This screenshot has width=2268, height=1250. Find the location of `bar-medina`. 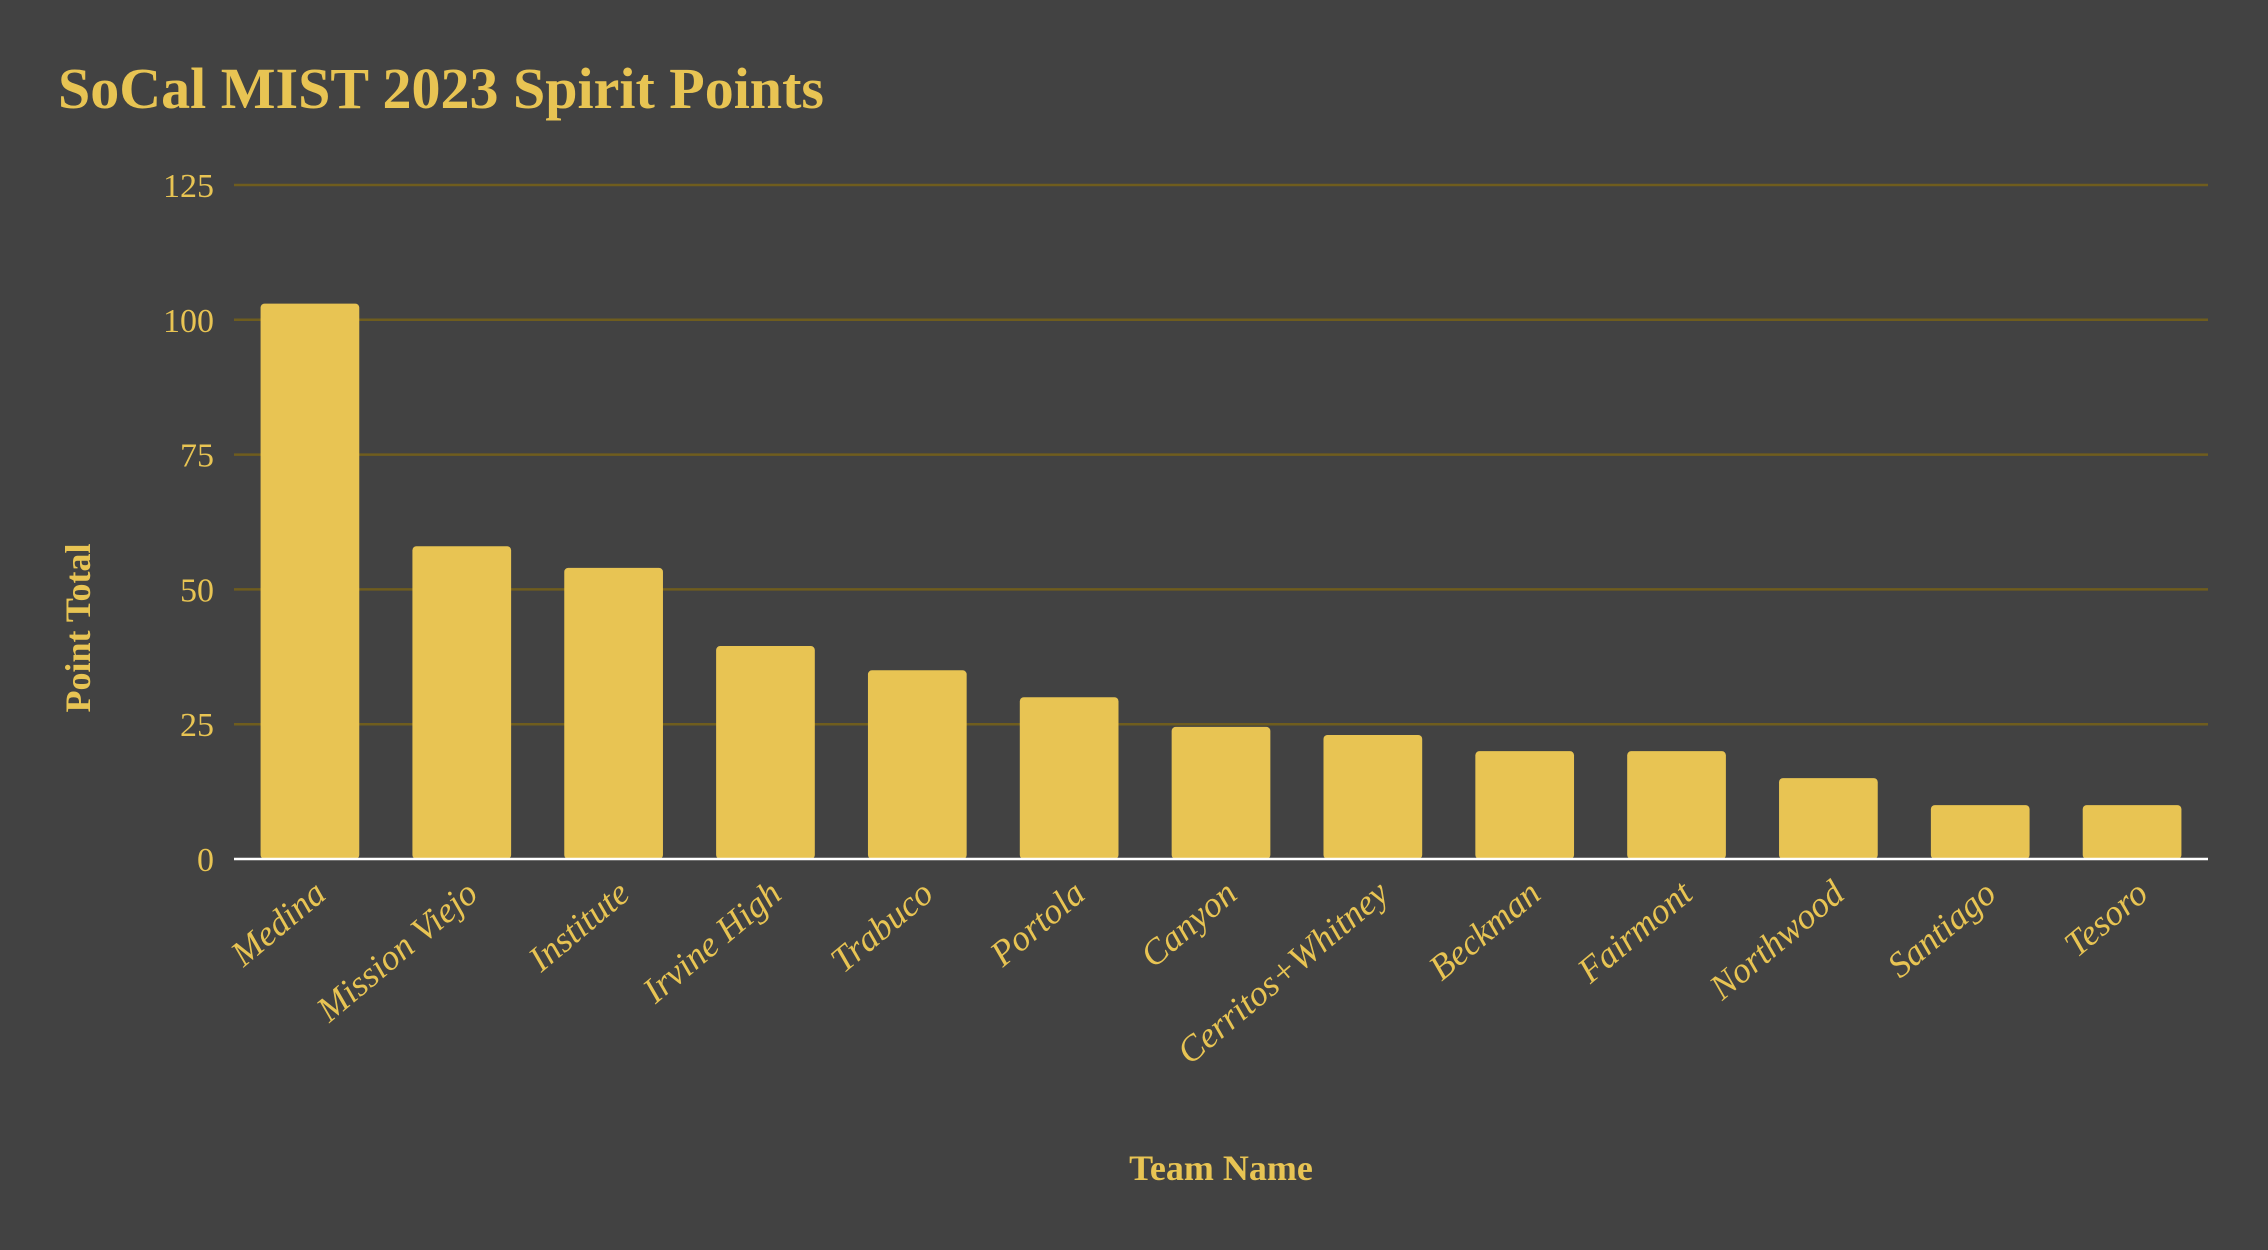

bar-medina is located at coordinates (310, 581).